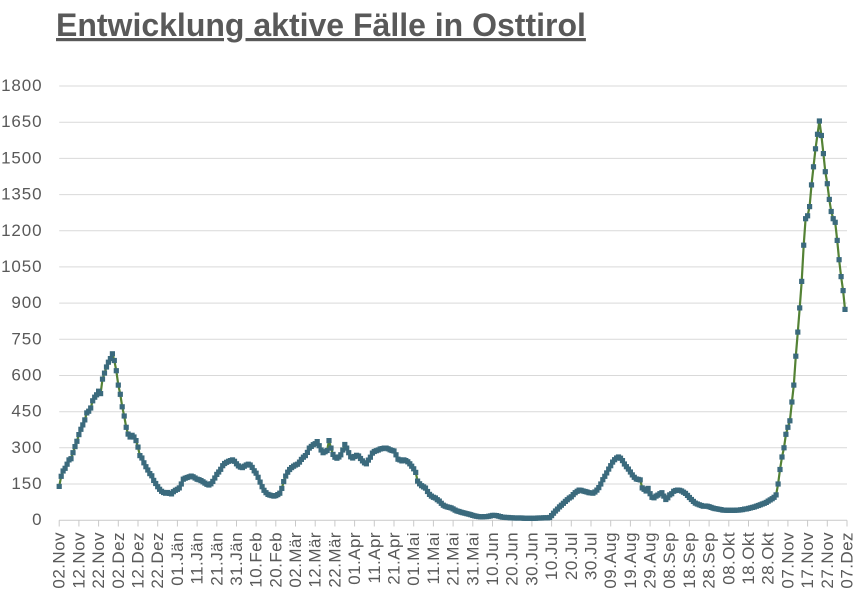 This screenshot has height=594, width=863. I want to click on svg-text: 900, so click(26, 302).